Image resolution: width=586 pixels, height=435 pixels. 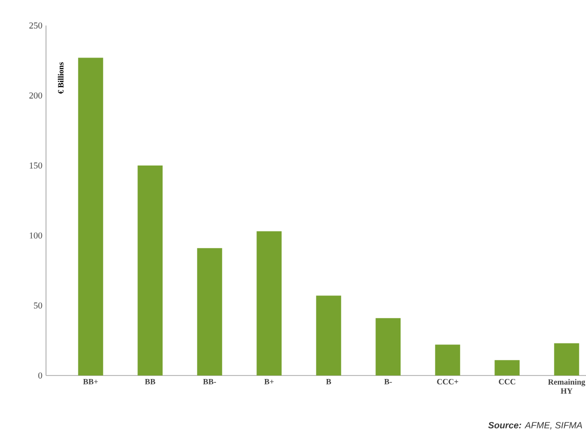 What do you see at coordinates (40, 375) in the screenshot?
I see `y-tick-label: 0` at bounding box center [40, 375].